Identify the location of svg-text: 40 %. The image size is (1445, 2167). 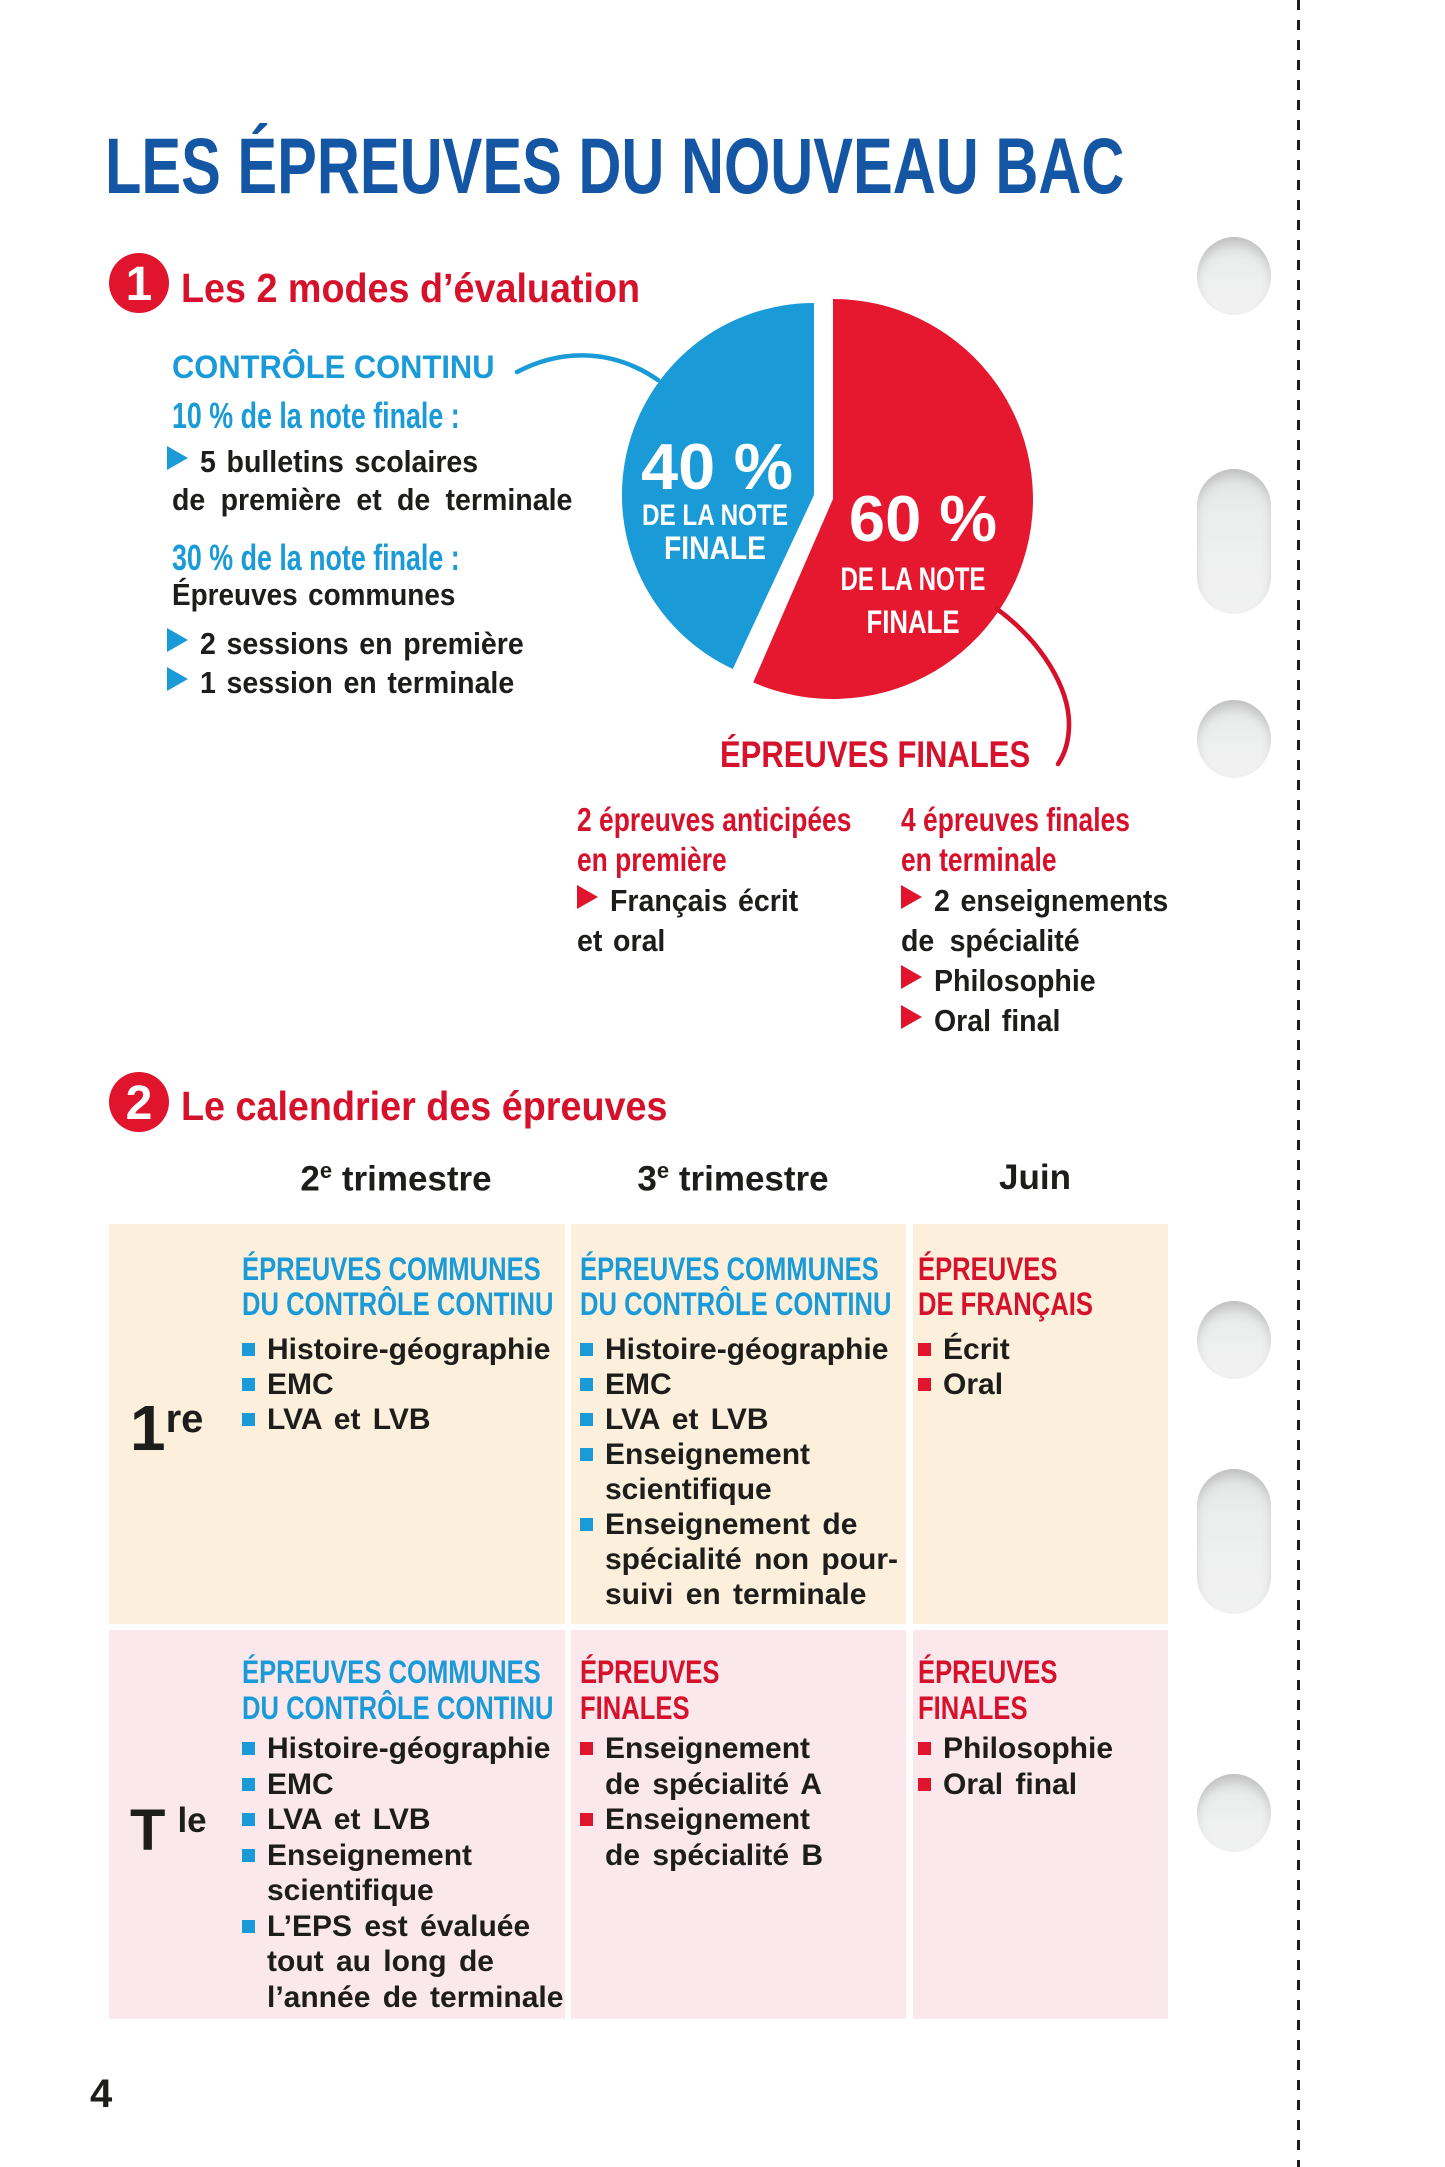
(717, 466).